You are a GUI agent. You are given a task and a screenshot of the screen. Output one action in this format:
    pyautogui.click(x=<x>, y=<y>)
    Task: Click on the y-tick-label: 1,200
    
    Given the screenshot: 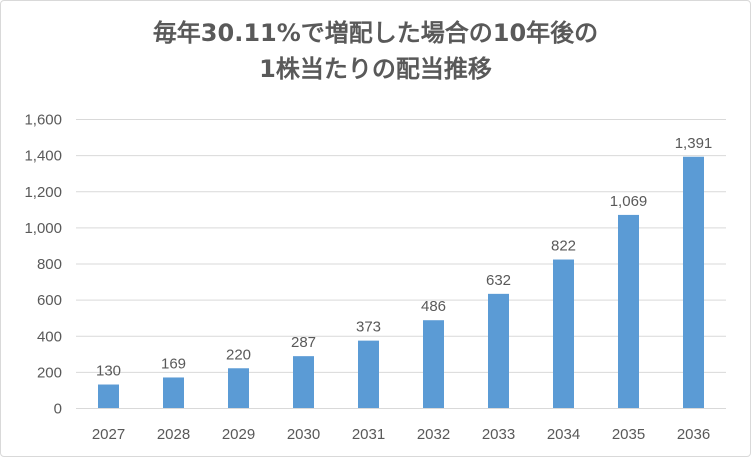 What is the action you would take?
    pyautogui.click(x=43, y=192)
    